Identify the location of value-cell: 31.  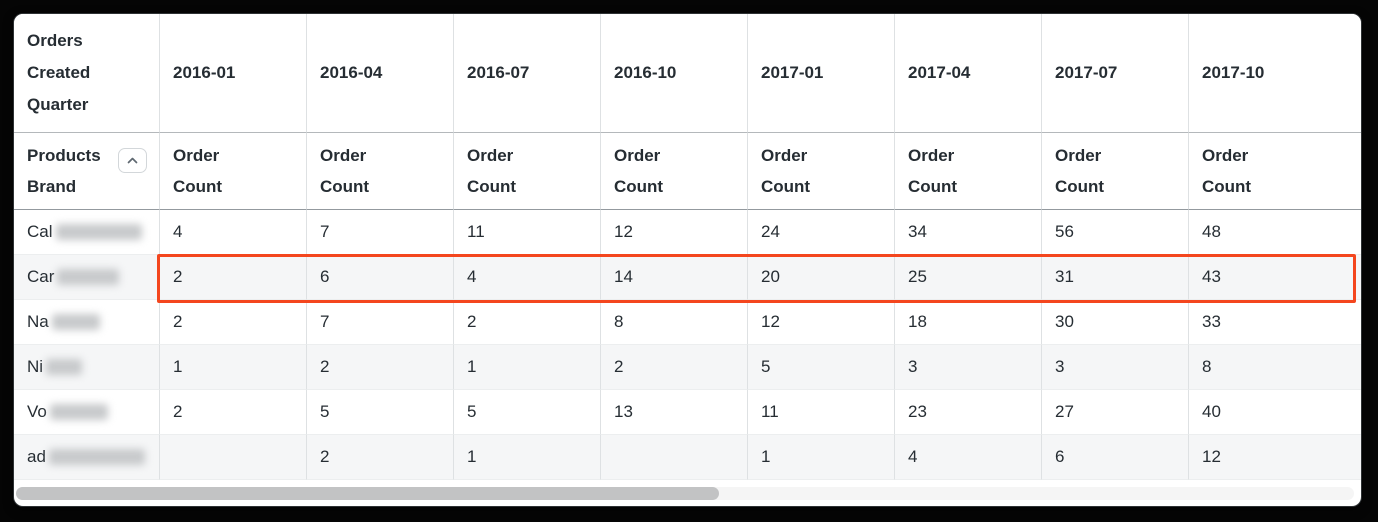
(1115, 277).